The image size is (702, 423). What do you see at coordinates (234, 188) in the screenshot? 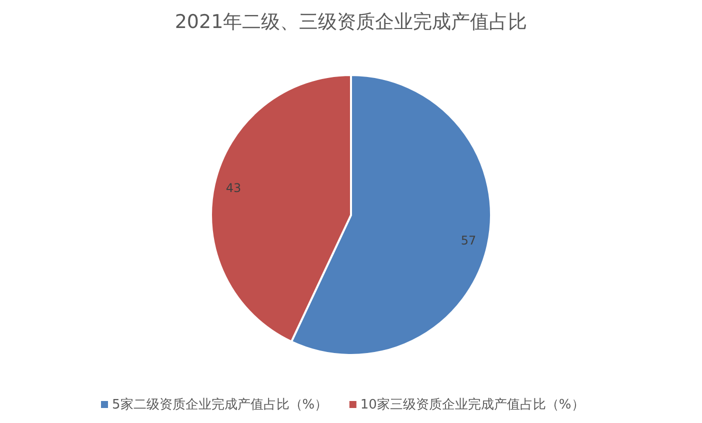
I see `data-label: 43` at bounding box center [234, 188].